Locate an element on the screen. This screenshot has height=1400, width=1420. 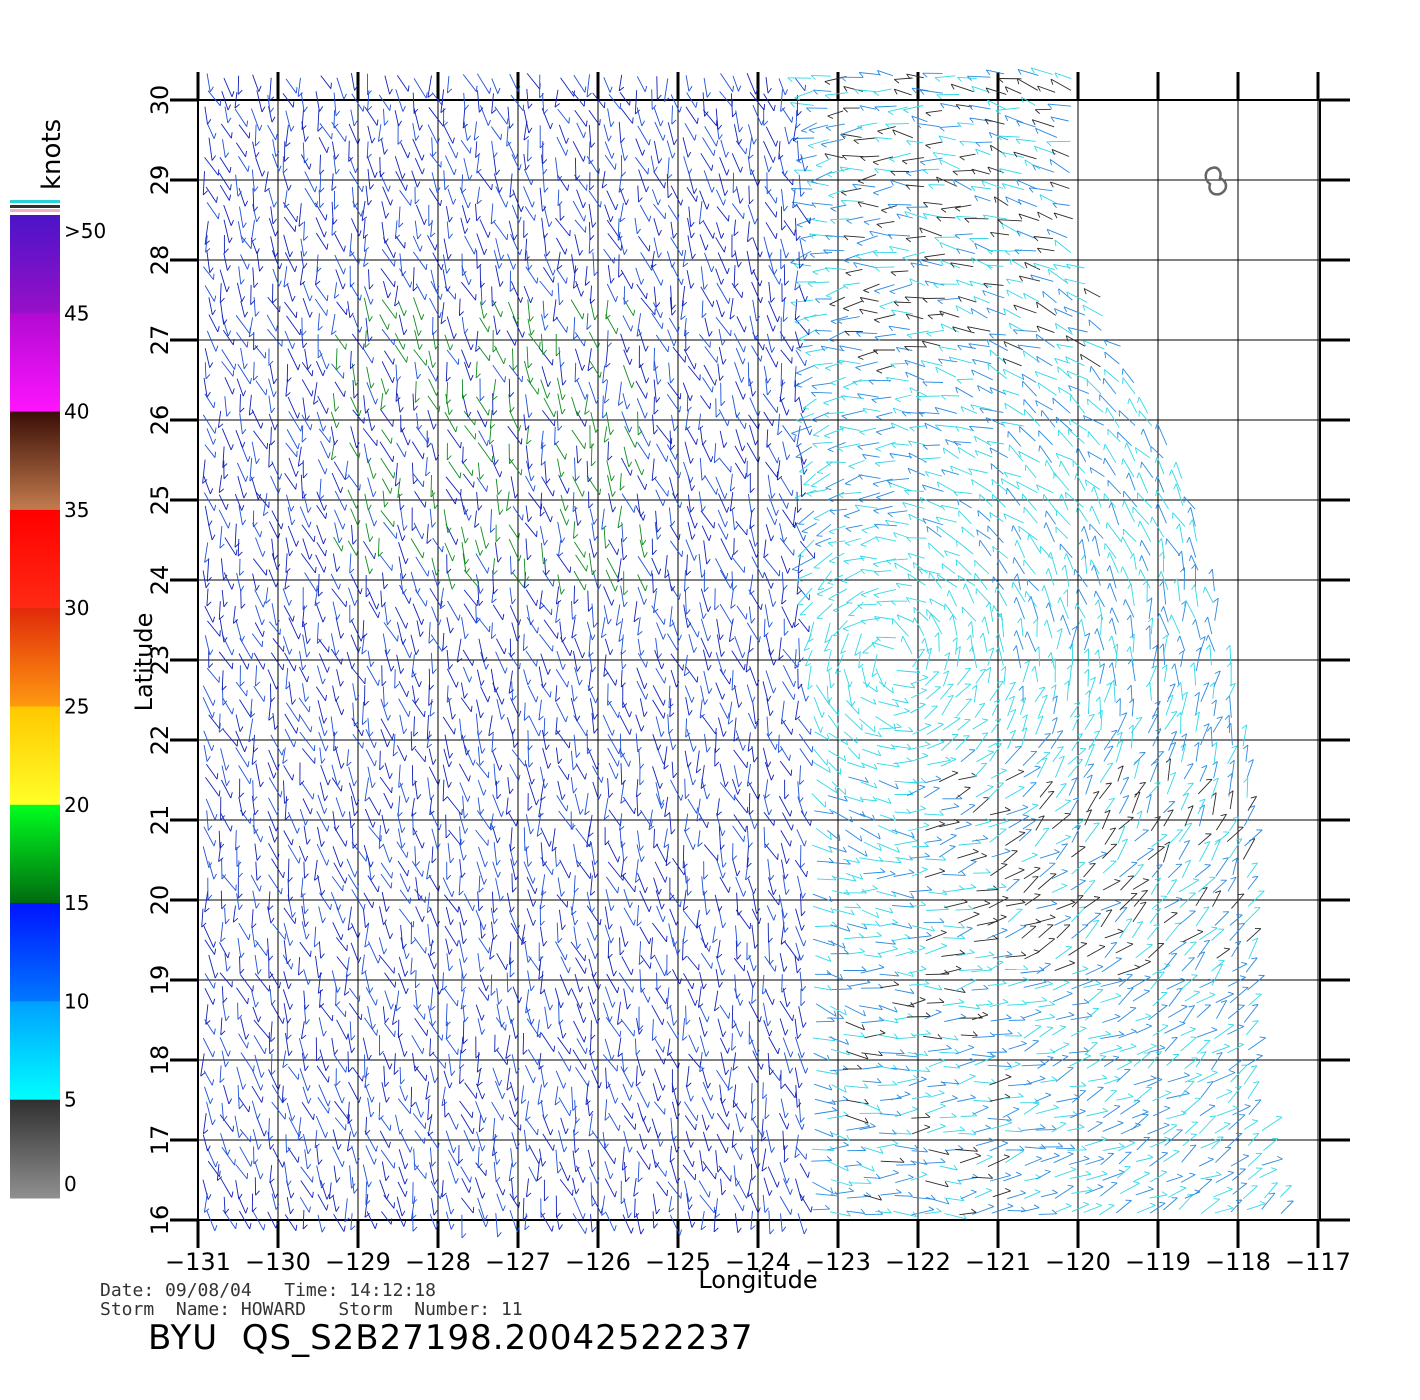
colorbar-tick-label: >50 is located at coordinates (85, 231).